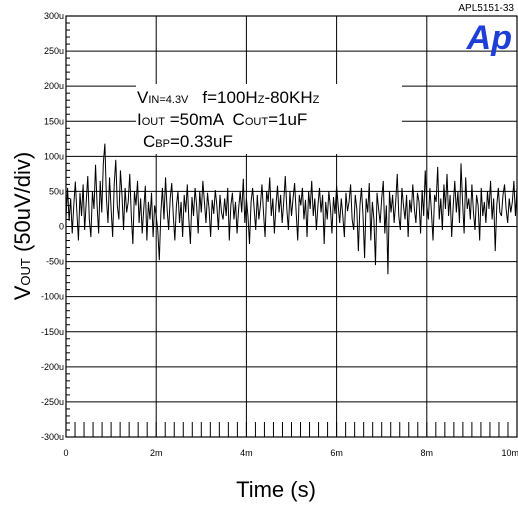 The image size is (518, 508). I want to click on annotation-cbp-symbol: C, so click(149, 141).